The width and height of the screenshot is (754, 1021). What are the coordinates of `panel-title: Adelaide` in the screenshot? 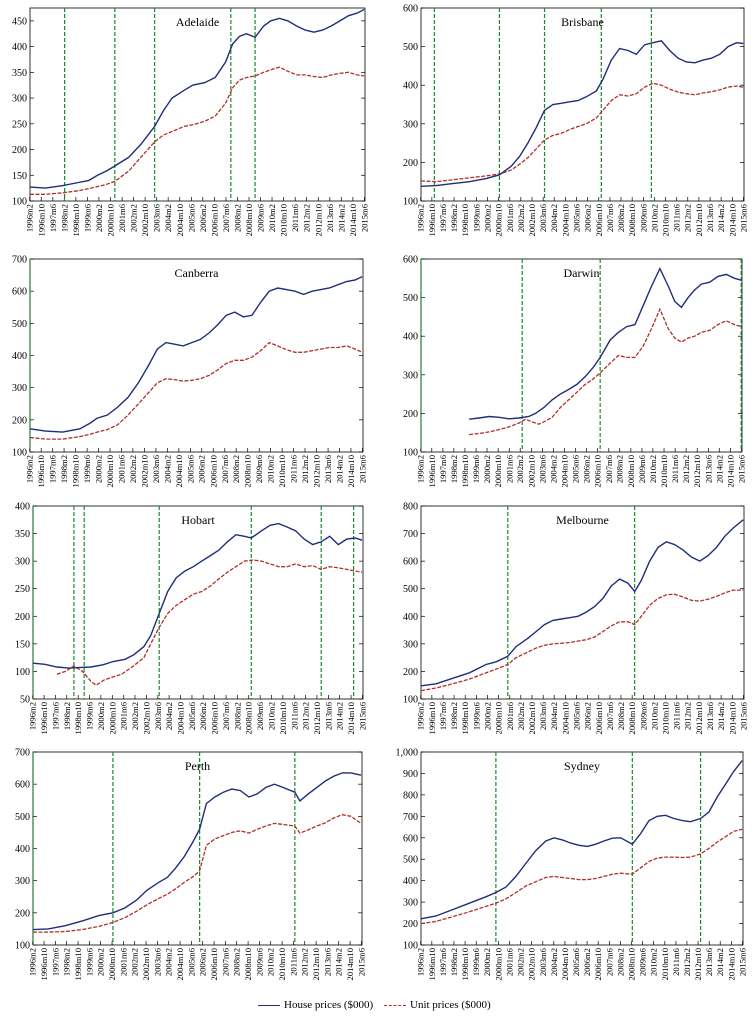 It's located at (197, 22).